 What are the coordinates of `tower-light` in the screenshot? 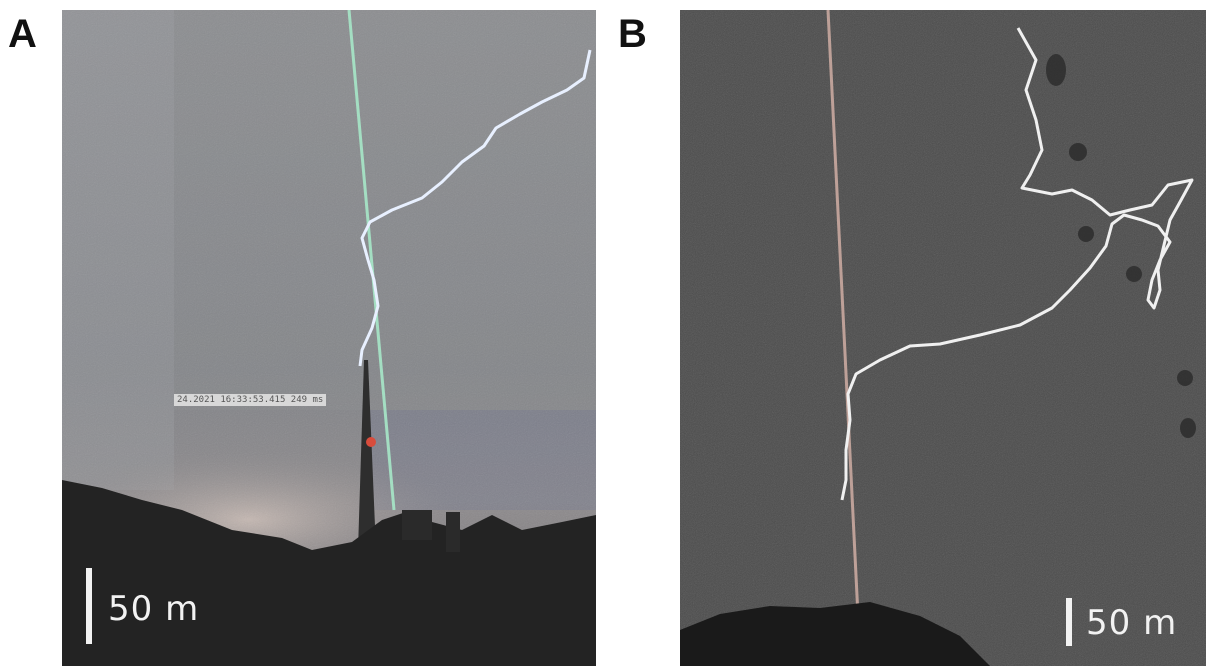 It's located at (371, 442).